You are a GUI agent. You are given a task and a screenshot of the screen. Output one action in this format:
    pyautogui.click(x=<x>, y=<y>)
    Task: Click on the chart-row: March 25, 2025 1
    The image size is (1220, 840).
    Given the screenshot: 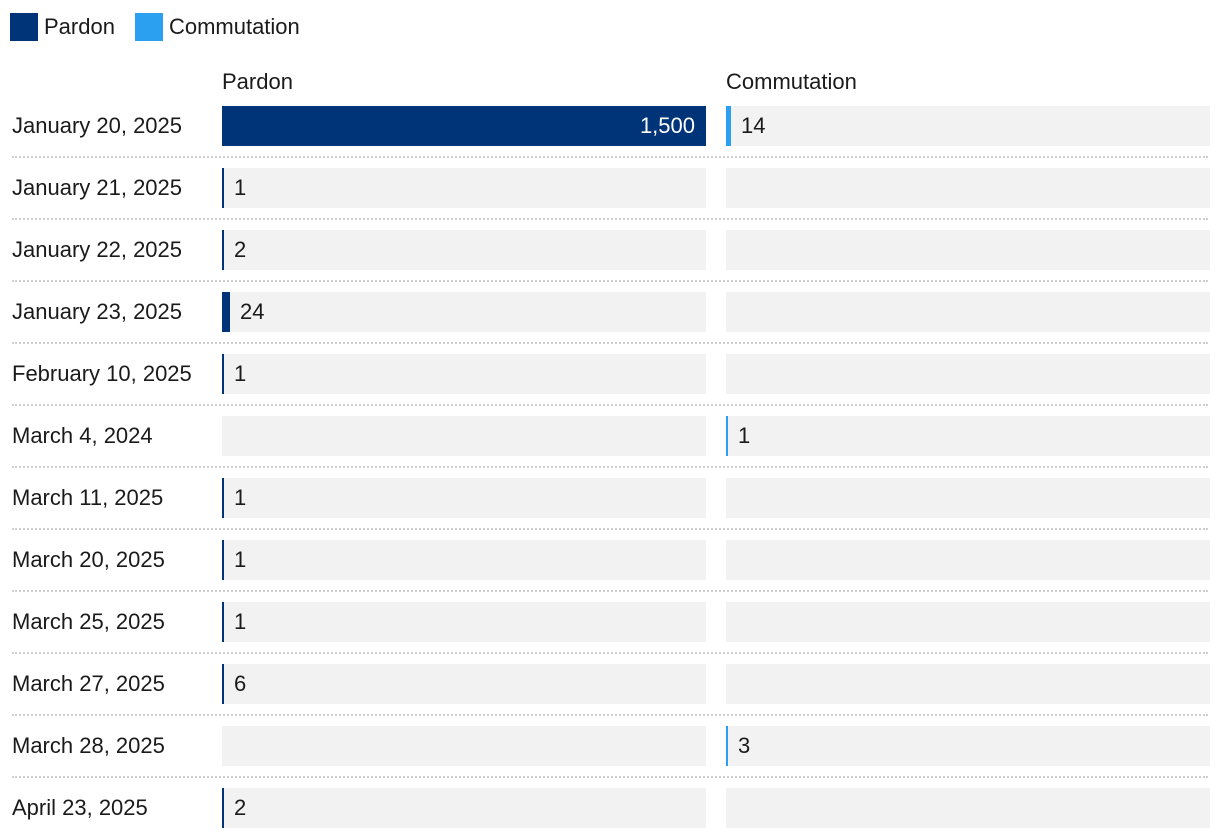 What is the action you would take?
    pyautogui.click(x=611, y=622)
    